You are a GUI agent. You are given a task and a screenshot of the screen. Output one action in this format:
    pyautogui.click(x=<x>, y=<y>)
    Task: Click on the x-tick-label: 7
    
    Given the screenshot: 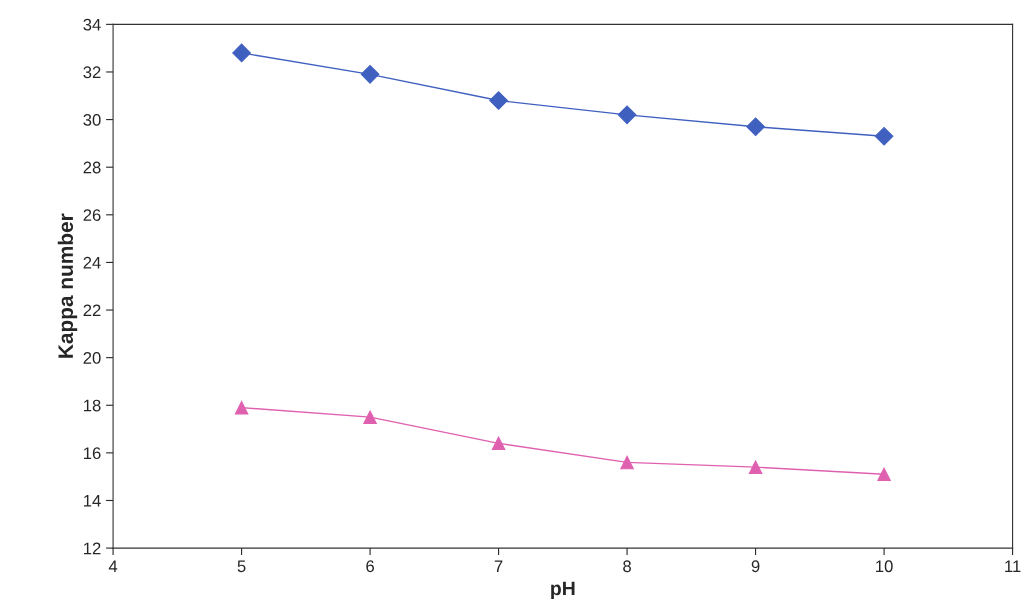 What is the action you would take?
    pyautogui.click(x=498, y=566)
    